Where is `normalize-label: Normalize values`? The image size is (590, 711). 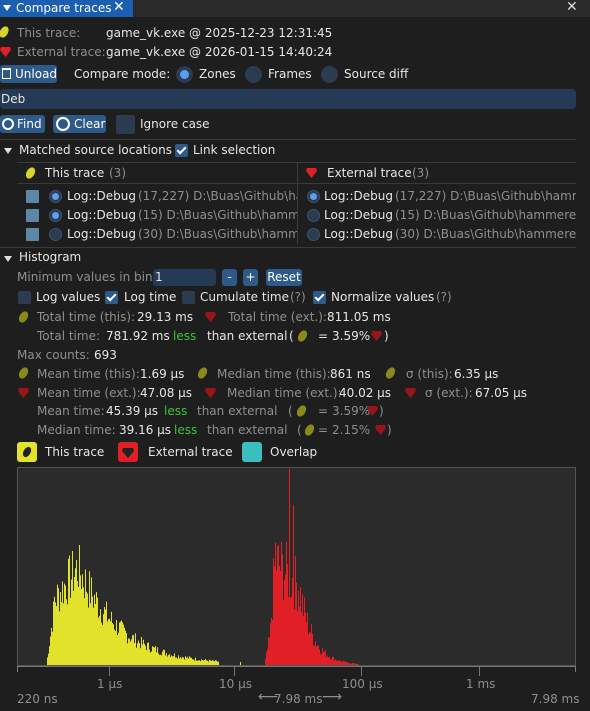
normalize-label: Normalize values is located at coordinates (383, 297).